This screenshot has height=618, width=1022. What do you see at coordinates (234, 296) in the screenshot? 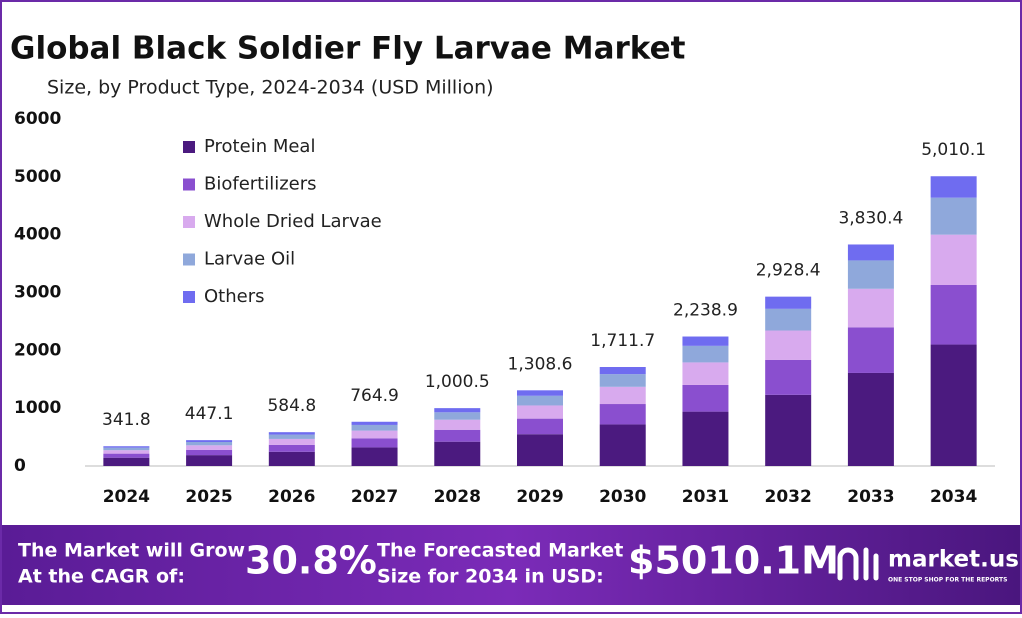
I see `legend-label: Others` at bounding box center [234, 296].